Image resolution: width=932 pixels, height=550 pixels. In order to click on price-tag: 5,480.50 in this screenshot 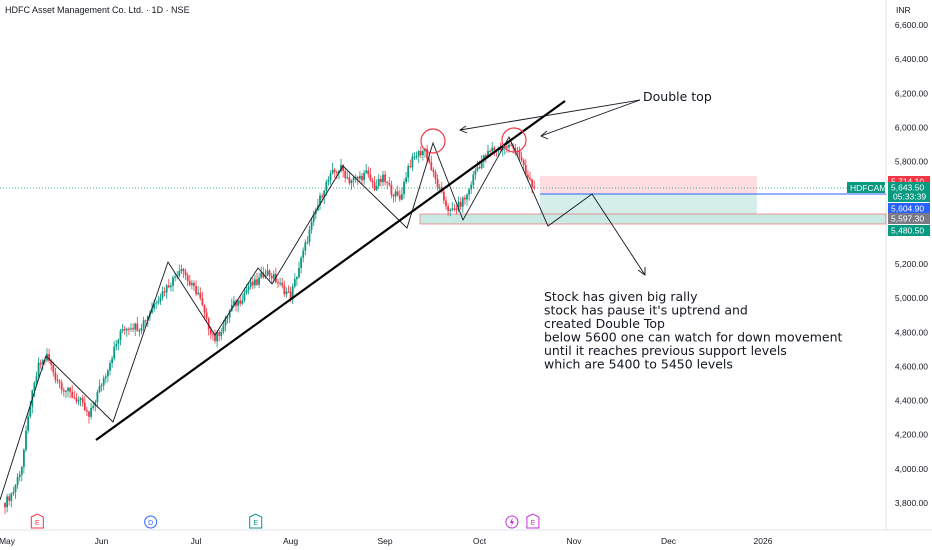, I will do `click(909, 230)`.